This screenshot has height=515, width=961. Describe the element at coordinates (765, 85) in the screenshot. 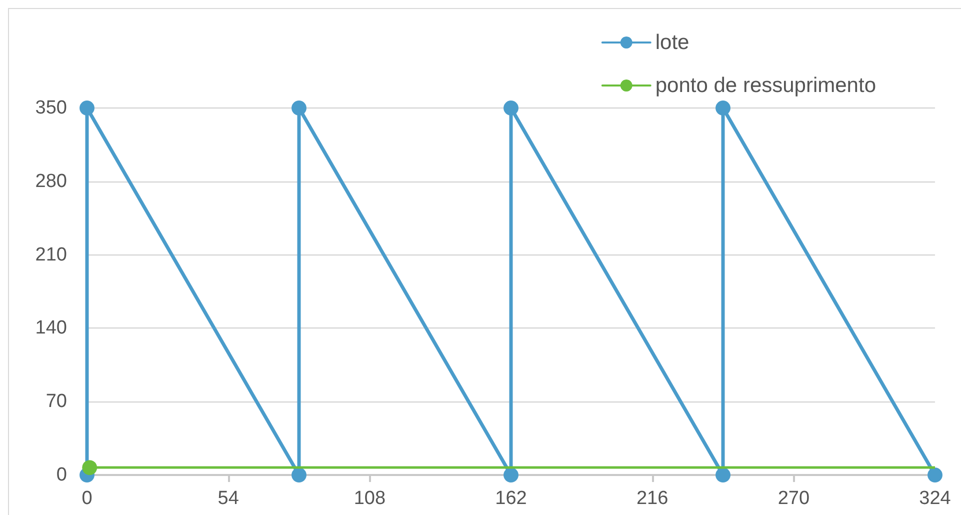

I see `legend-label: ponto de ressuprimento` at that location.